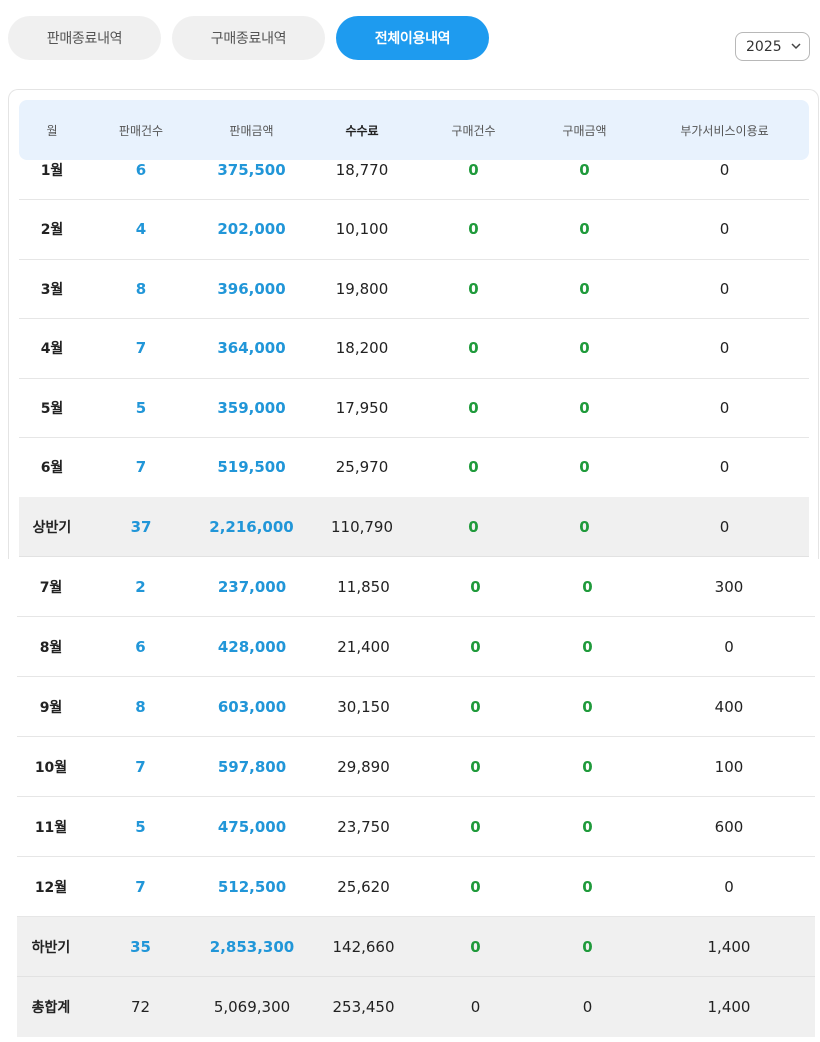 The image size is (820, 1042). I want to click on cell-sales-count: 8, so click(141, 288).